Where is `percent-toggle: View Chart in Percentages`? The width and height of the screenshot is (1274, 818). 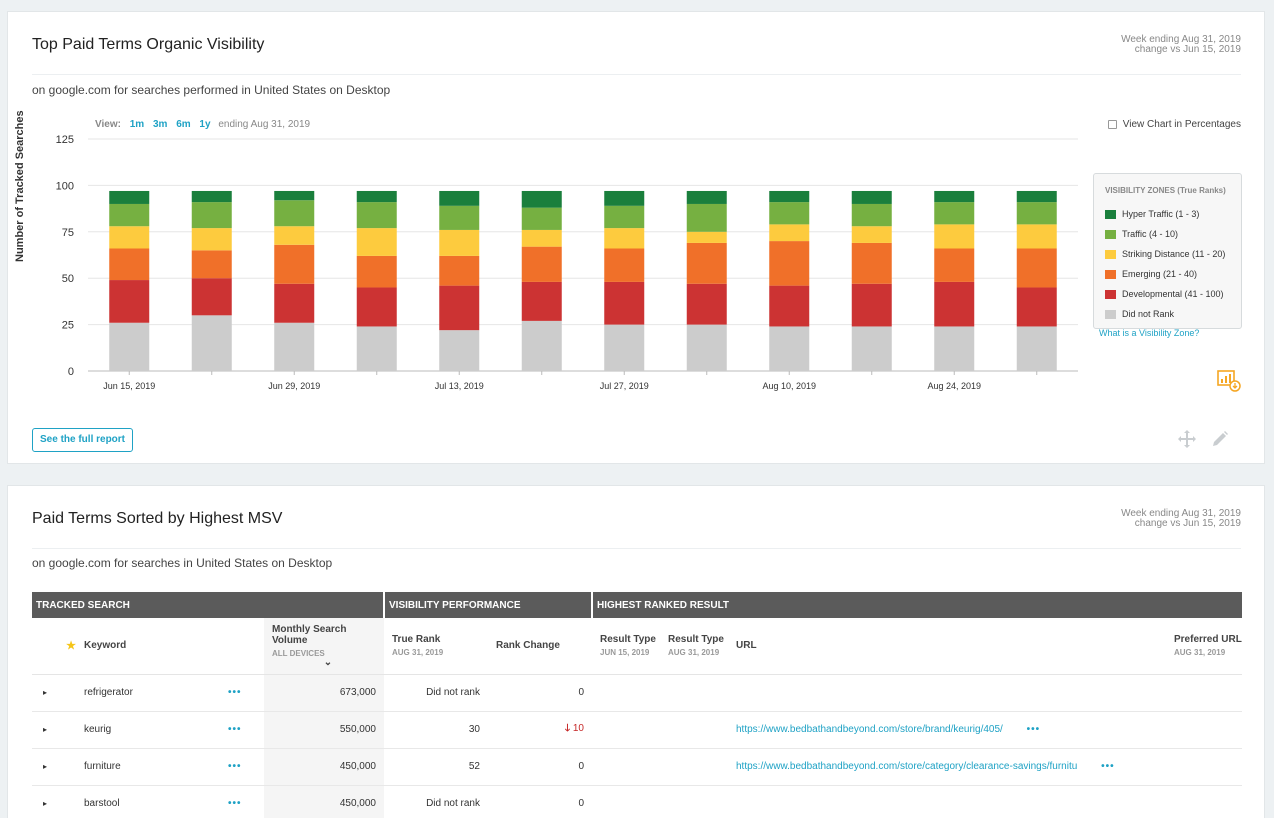 percent-toggle: View Chart in Percentages is located at coordinates (1174, 124).